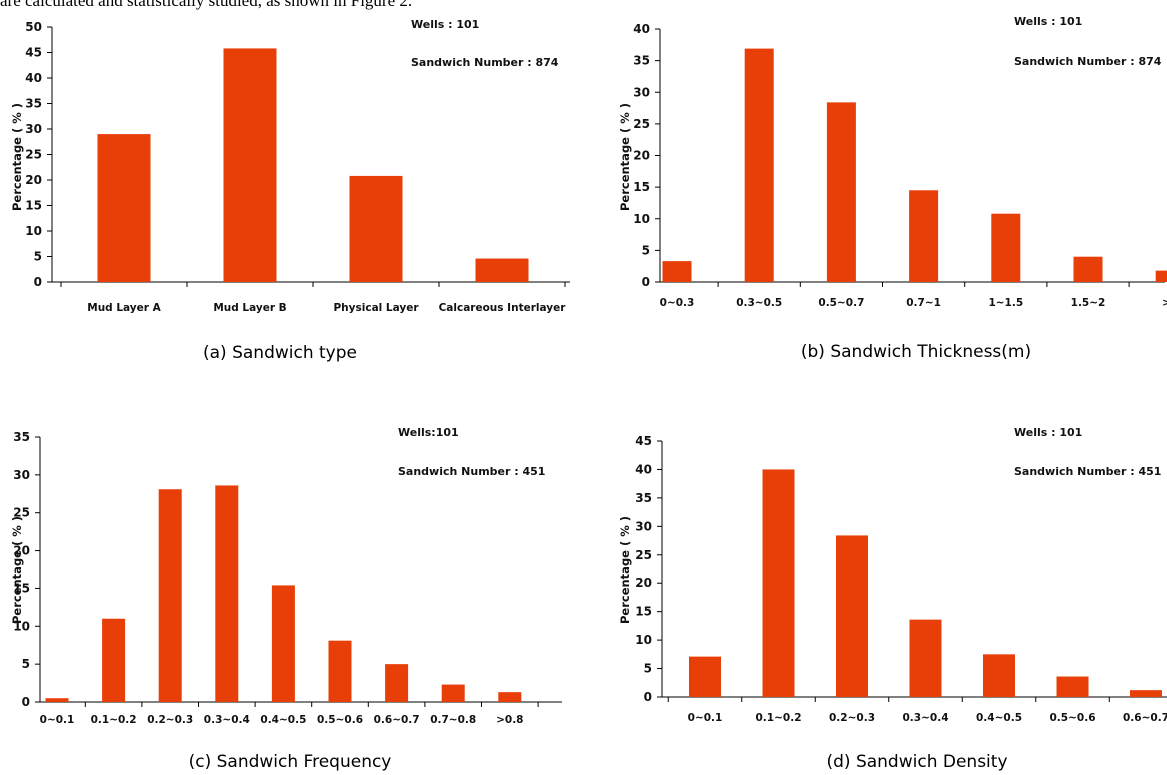 Image resolution: width=1167 pixels, height=775 pixels. I want to click on x-tick-label: Mud Layer B, so click(249, 308).